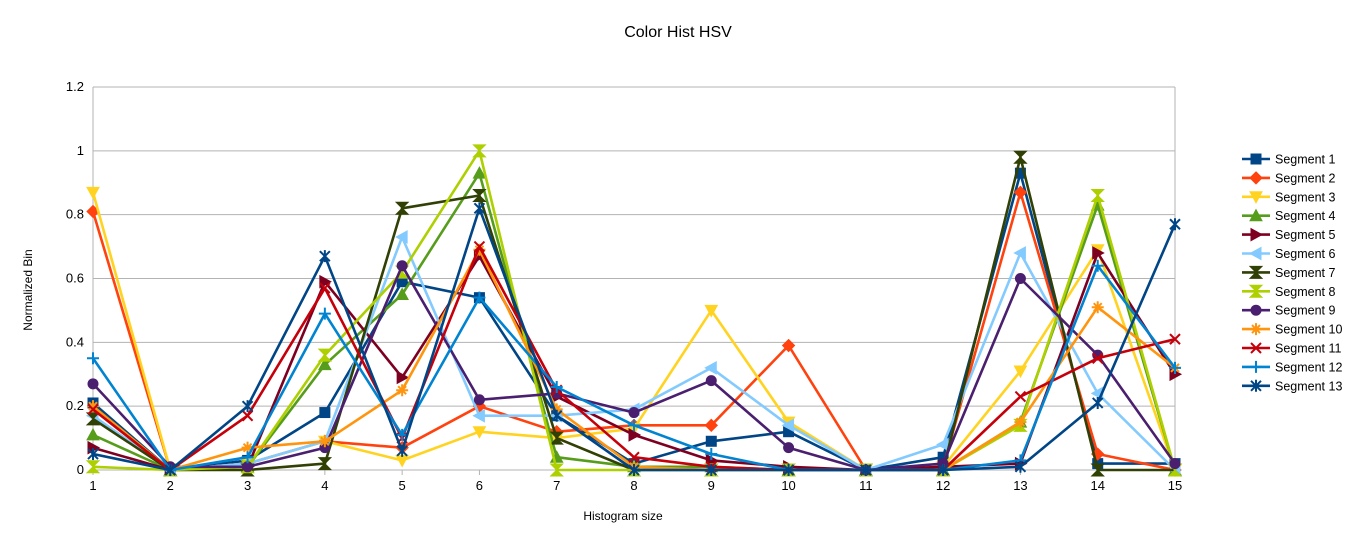  I want to click on legend-label: Segment 7, so click(1305, 273).